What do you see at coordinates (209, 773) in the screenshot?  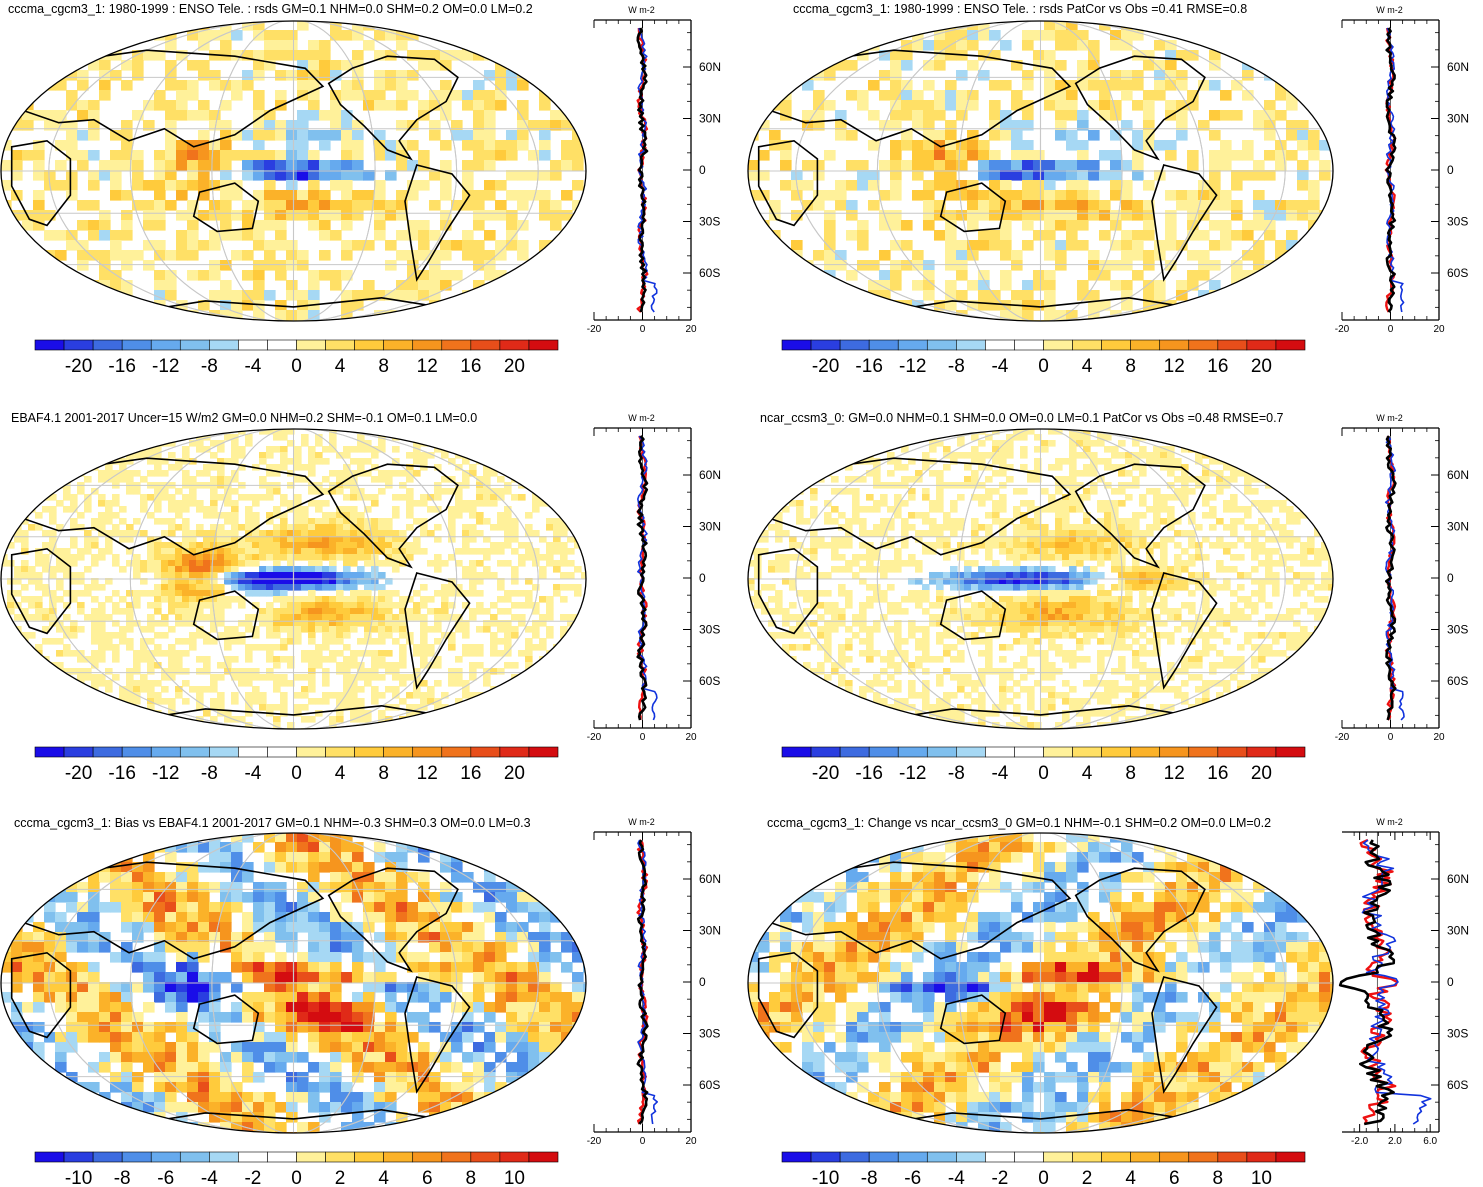 I see `colorbar-tick-label: -8` at bounding box center [209, 773].